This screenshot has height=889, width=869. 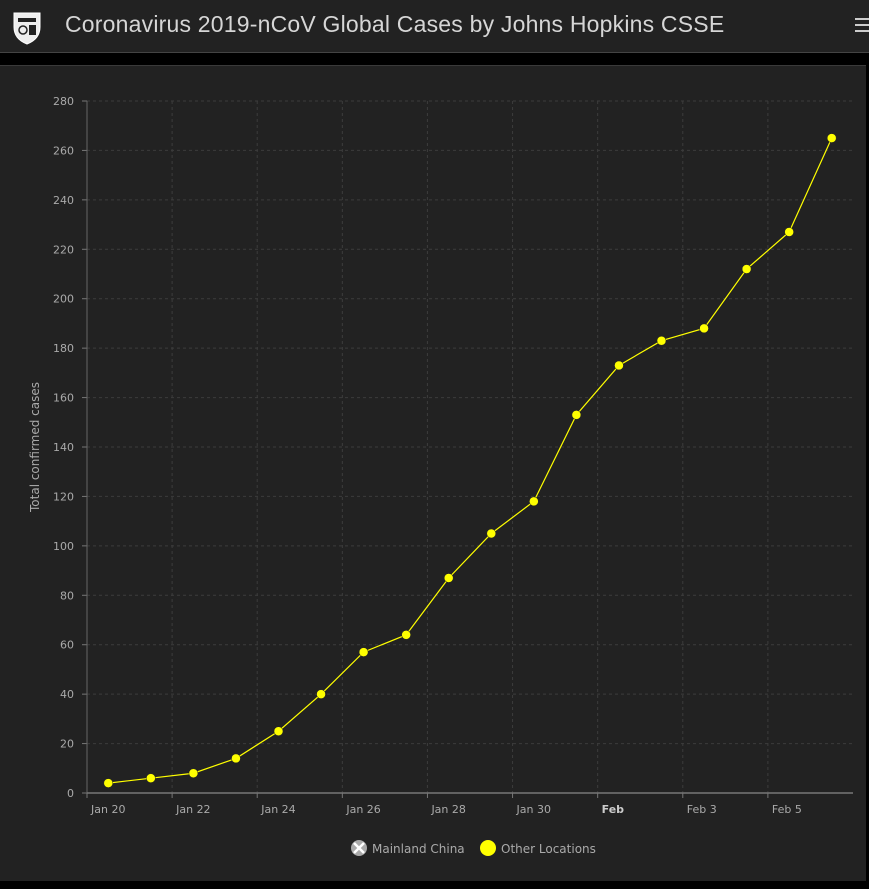 What do you see at coordinates (63, 150) in the screenshot?
I see `y-tick-label: 260` at bounding box center [63, 150].